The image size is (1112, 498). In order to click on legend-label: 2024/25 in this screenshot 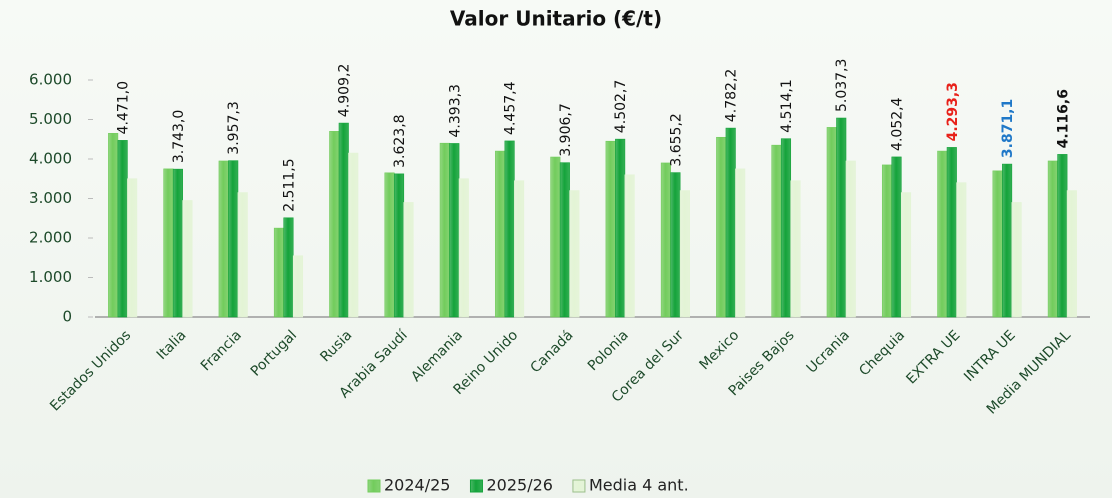, I will do `click(417, 485)`.